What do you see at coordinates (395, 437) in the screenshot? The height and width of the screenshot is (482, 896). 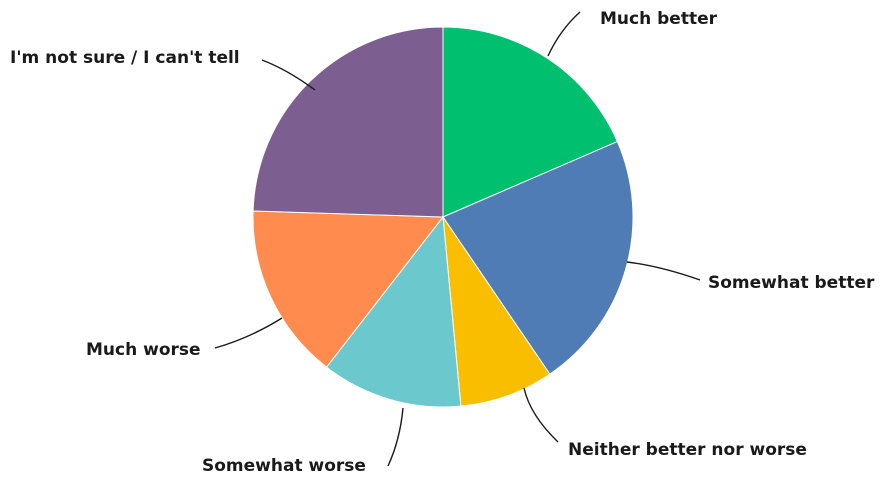 I see `leader-line-somewhat-worse` at bounding box center [395, 437].